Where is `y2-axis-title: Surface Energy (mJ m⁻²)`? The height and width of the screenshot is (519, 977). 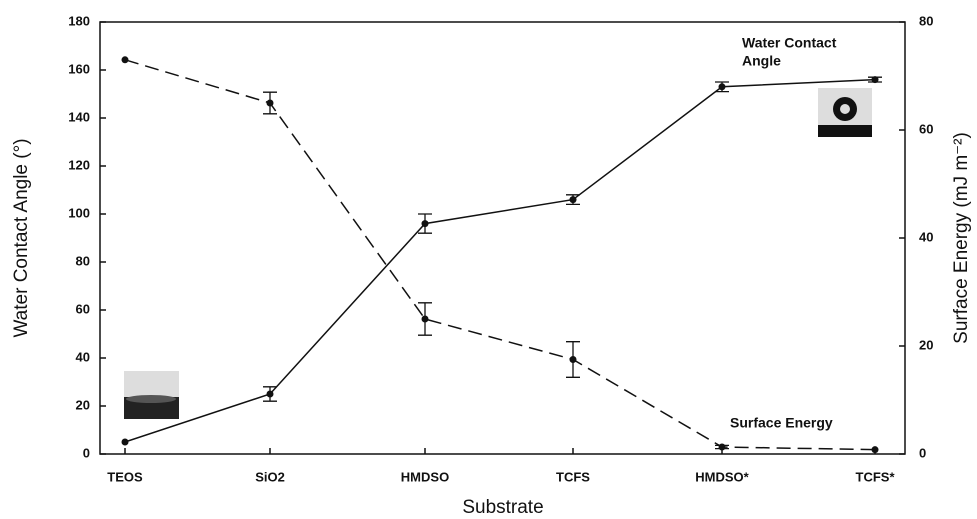 y2-axis-title: Surface Energy (mJ m⁻²) is located at coordinates (961, 238).